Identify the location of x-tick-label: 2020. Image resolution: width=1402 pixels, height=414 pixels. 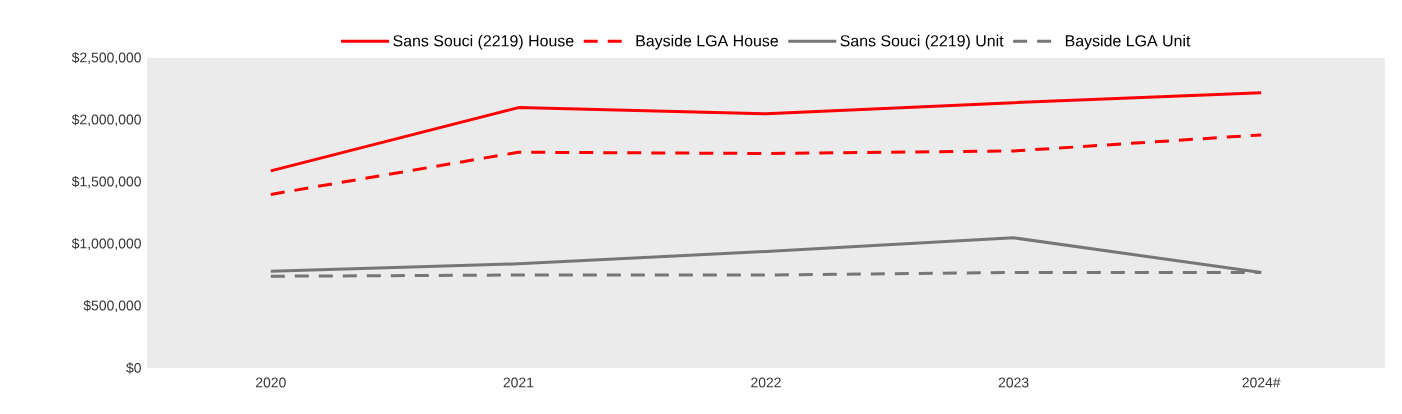
(271, 382).